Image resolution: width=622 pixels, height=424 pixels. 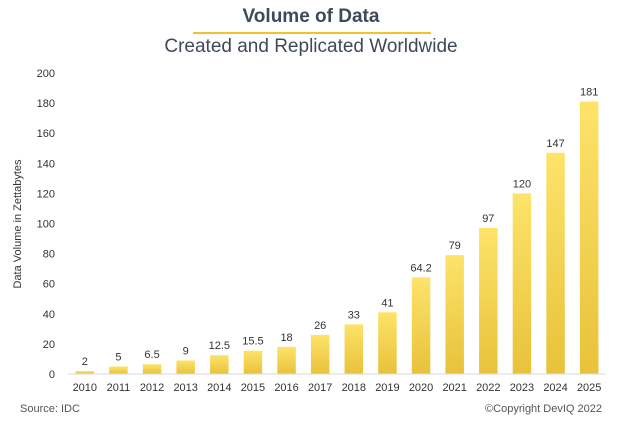 I want to click on y-tick-label: 200, so click(x=46, y=74).